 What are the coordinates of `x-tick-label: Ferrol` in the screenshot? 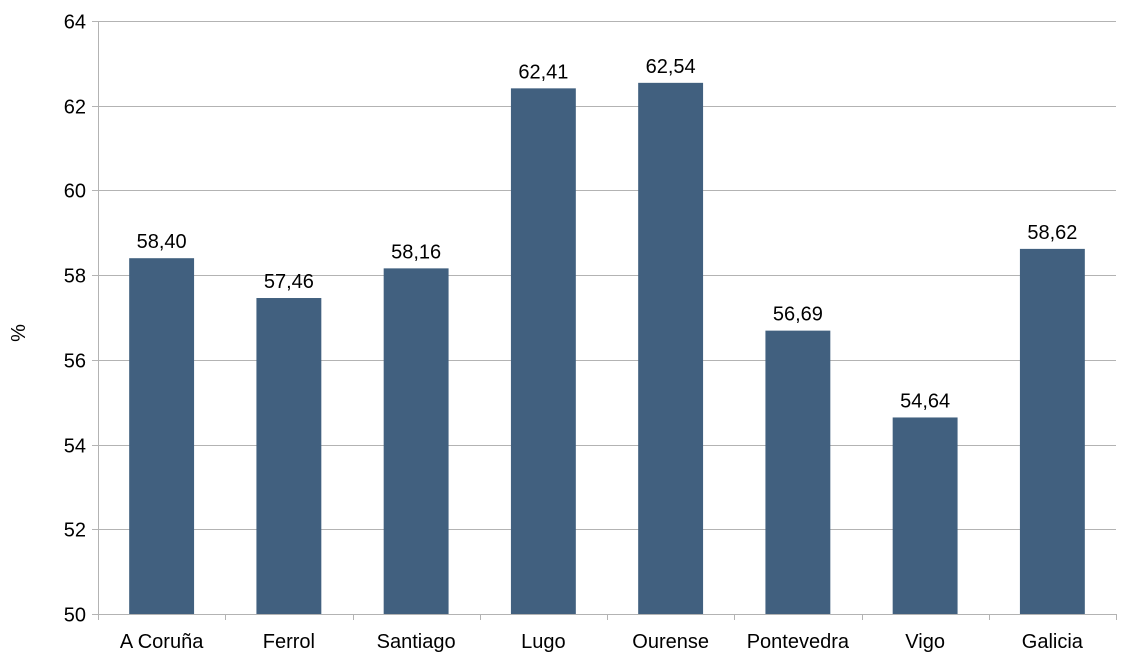 It's located at (289, 642).